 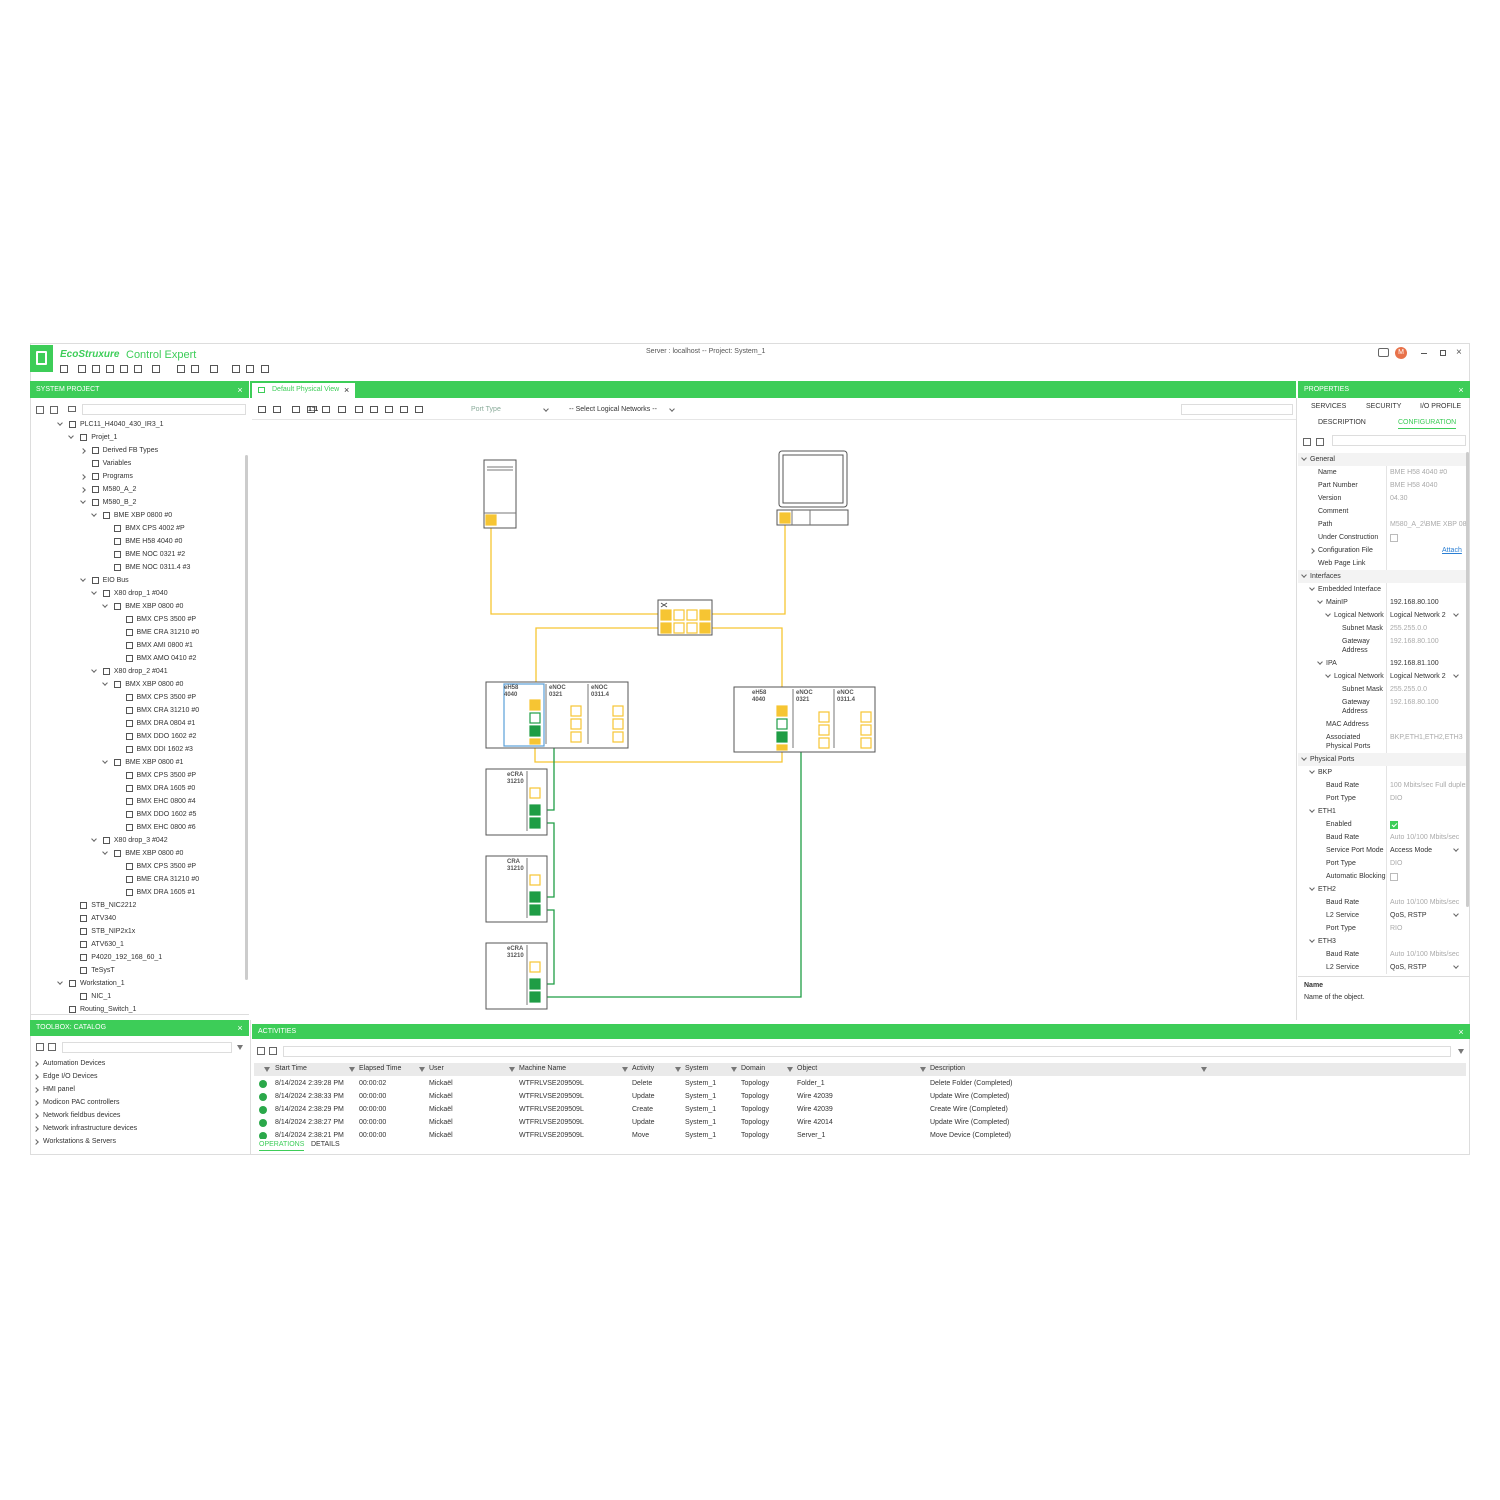 I want to click on tab: OPERATIONS, so click(x=282, y=1145).